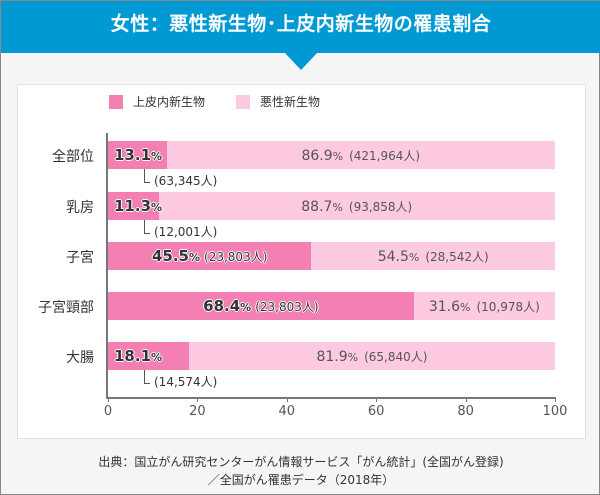 This screenshot has height=495, width=600. What do you see at coordinates (555, 411) in the screenshot?
I see `x-tick-label: 100` at bounding box center [555, 411].